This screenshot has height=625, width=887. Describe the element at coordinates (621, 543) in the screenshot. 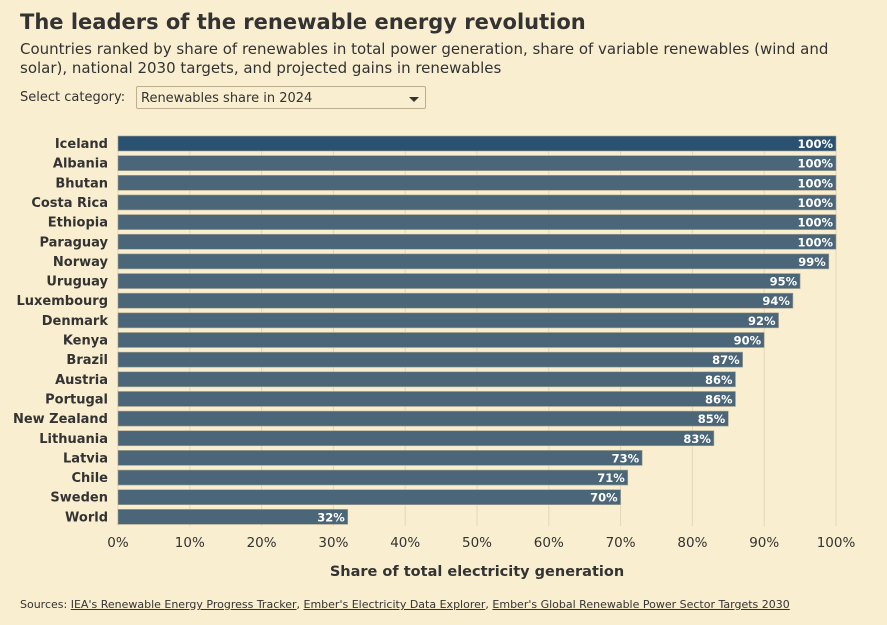

I see `x-tick-label: 70%` at that location.